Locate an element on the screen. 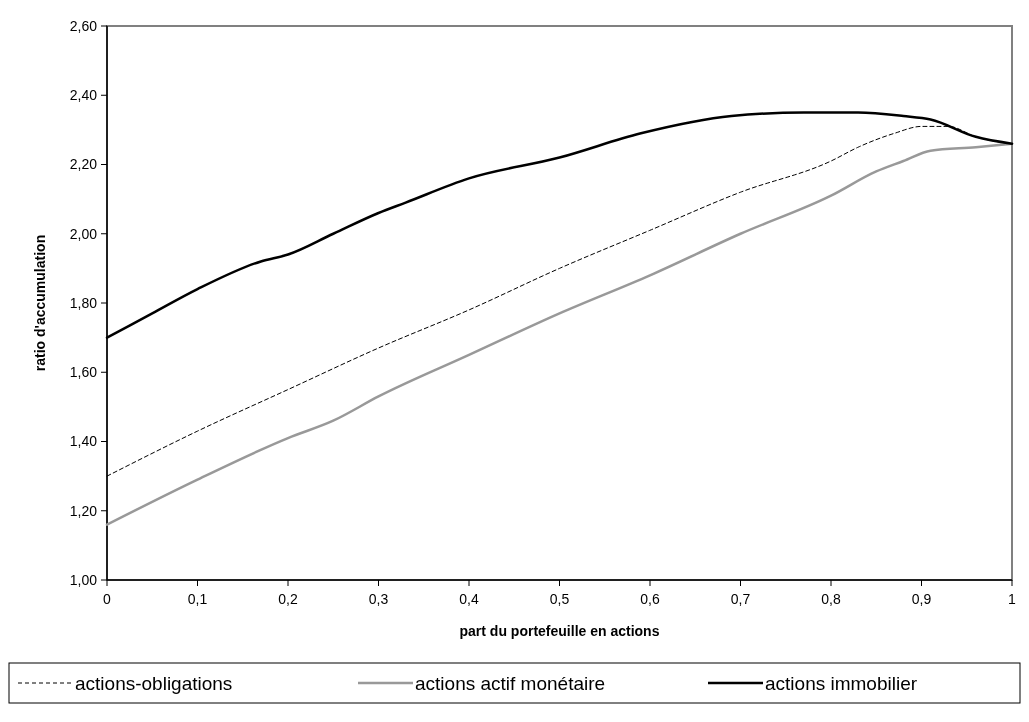 Image resolution: width=1029 pixels, height=722 pixels. y-tick-label: 2,00 is located at coordinates (83, 233).